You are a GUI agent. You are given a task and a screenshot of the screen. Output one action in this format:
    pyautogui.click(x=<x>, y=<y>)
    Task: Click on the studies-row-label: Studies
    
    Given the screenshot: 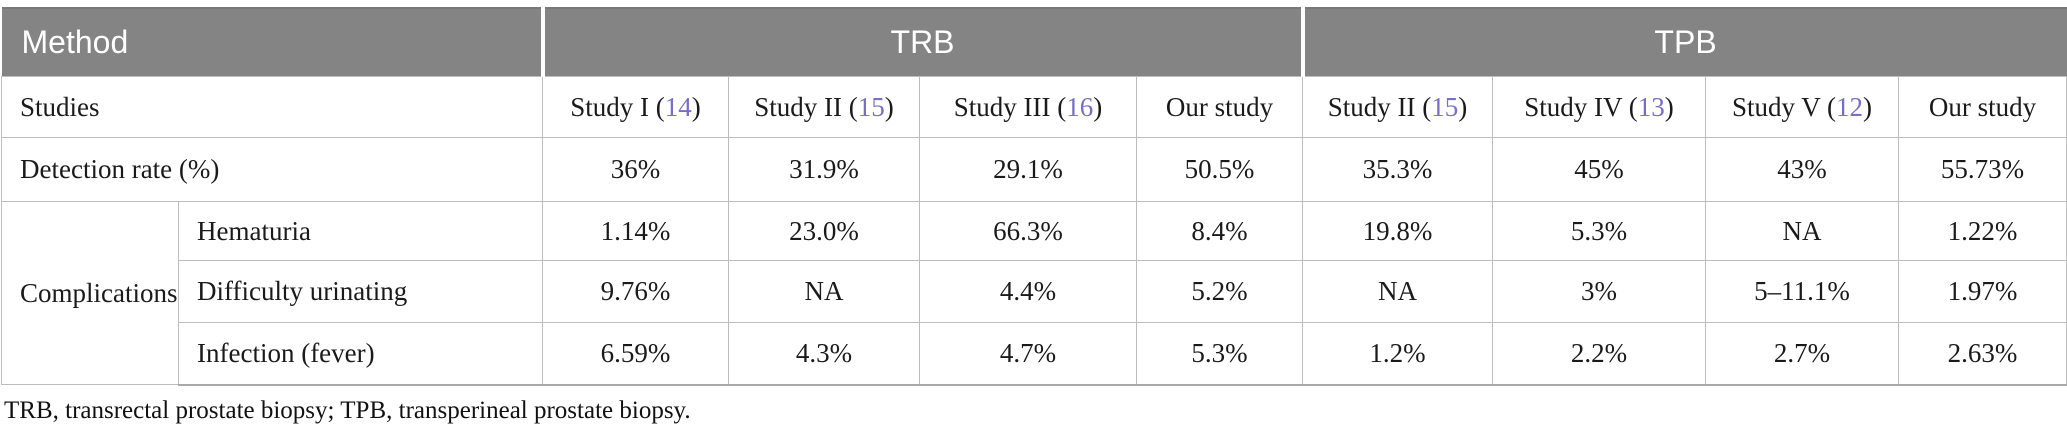 What is the action you would take?
    pyautogui.click(x=272, y=107)
    